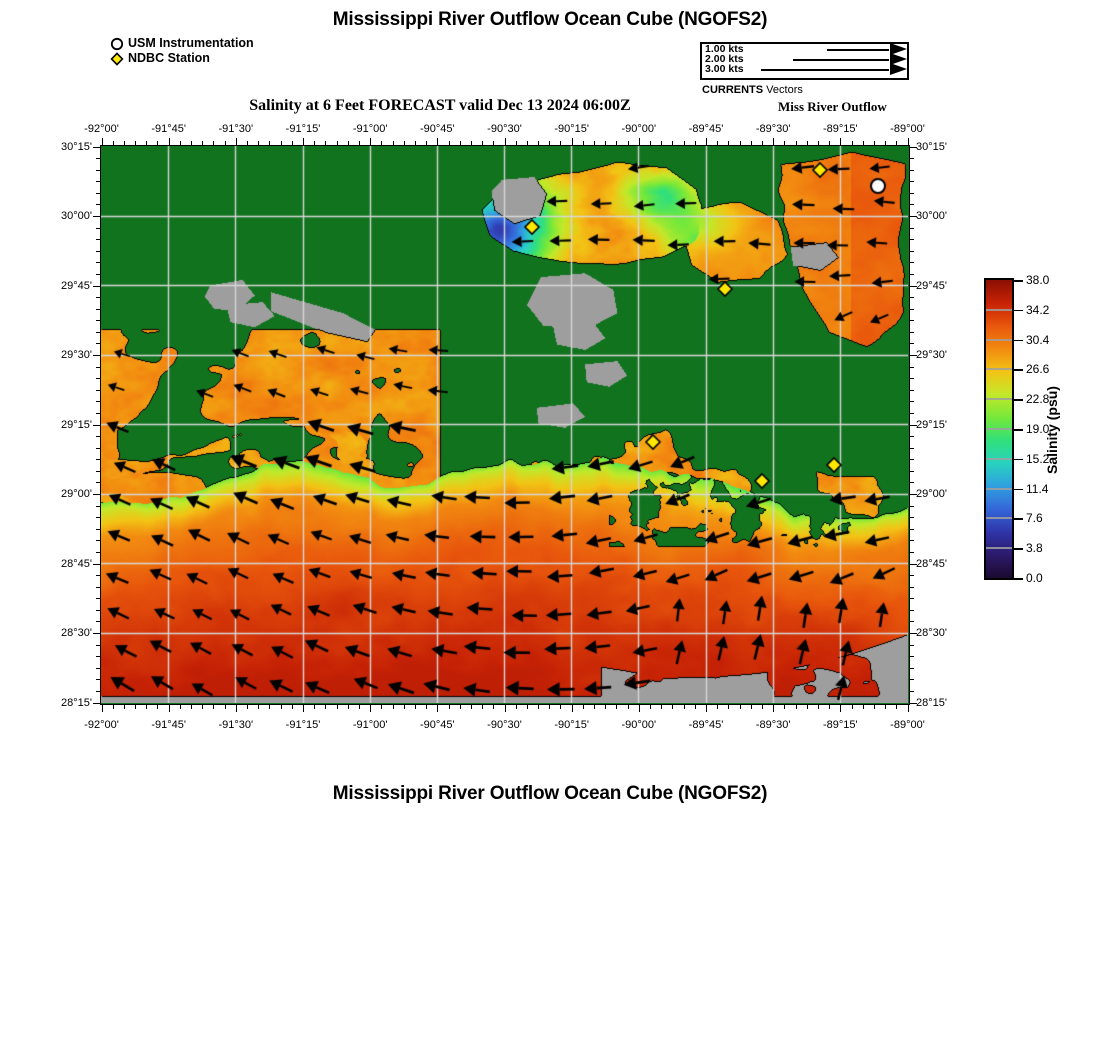 The height and width of the screenshot is (1050, 1100). Describe the element at coordinates (370, 129) in the screenshot. I see `x-axis-tick-label: -91°00'` at that location.